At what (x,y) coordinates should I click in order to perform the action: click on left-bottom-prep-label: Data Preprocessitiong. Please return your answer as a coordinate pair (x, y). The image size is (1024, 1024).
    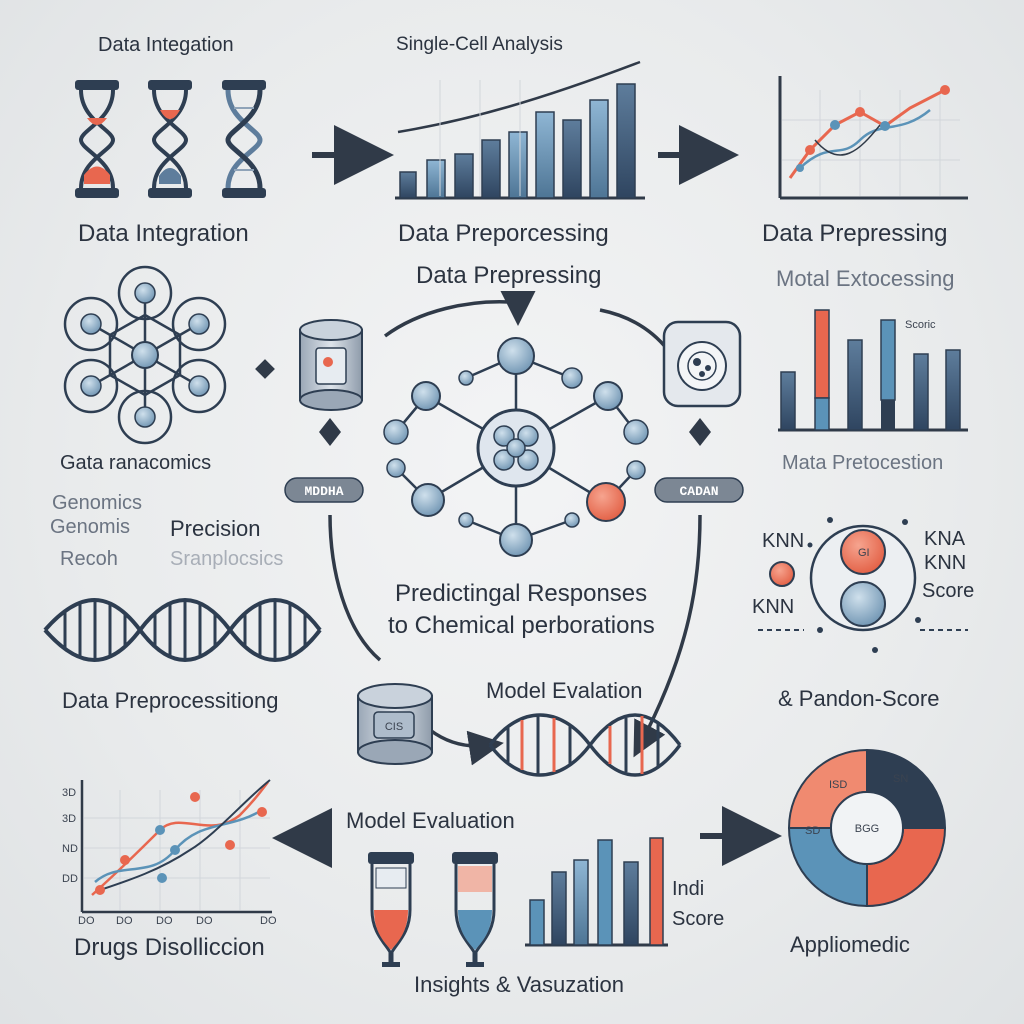
    Looking at the image, I should click on (170, 700).